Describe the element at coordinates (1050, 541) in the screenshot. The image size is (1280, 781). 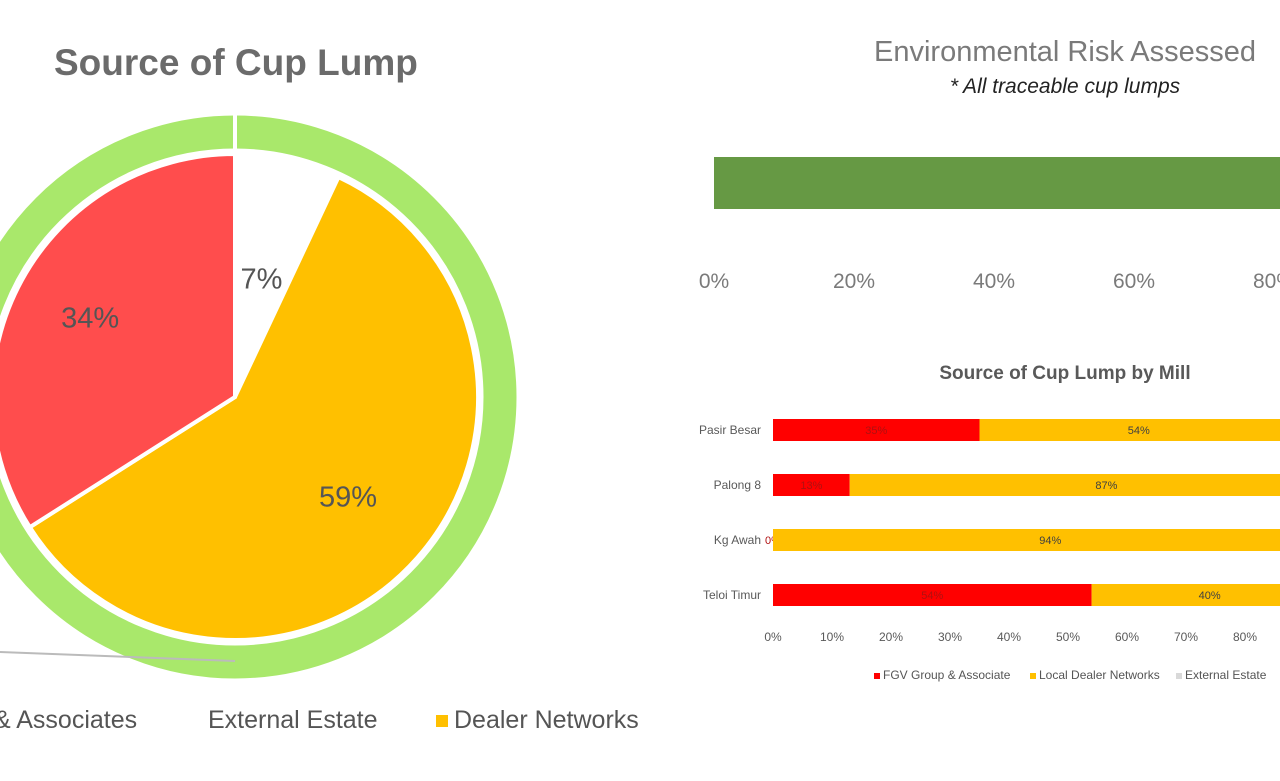
I see `mill-data-label: 94%` at that location.